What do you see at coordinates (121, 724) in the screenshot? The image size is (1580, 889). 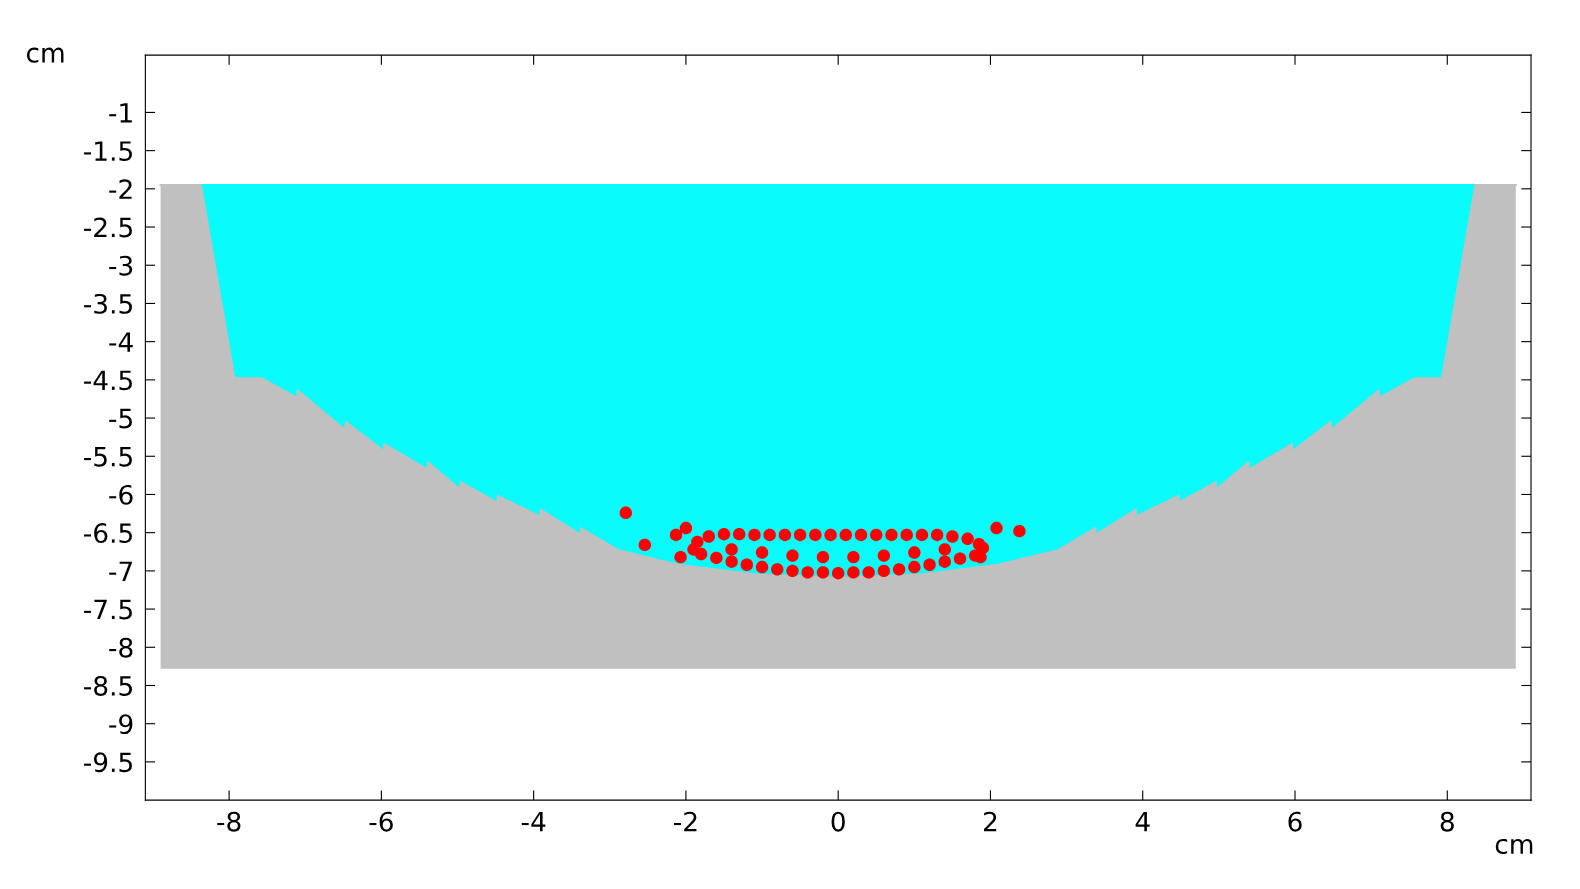 I see `y-tick-label: -9` at bounding box center [121, 724].